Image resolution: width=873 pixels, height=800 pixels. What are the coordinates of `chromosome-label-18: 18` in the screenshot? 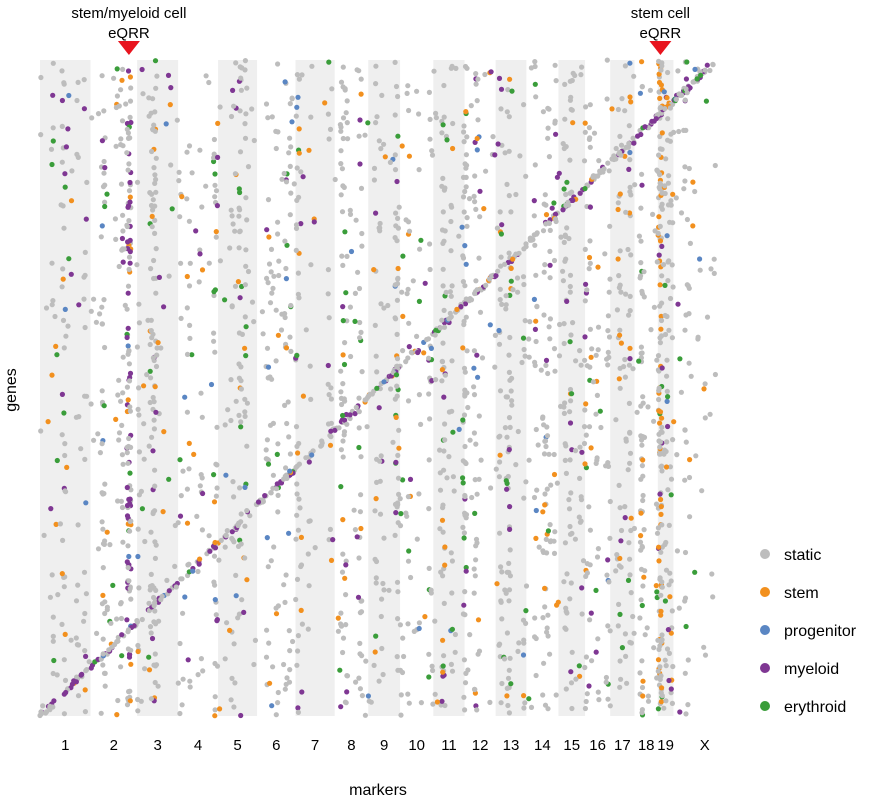 It's located at (646, 745).